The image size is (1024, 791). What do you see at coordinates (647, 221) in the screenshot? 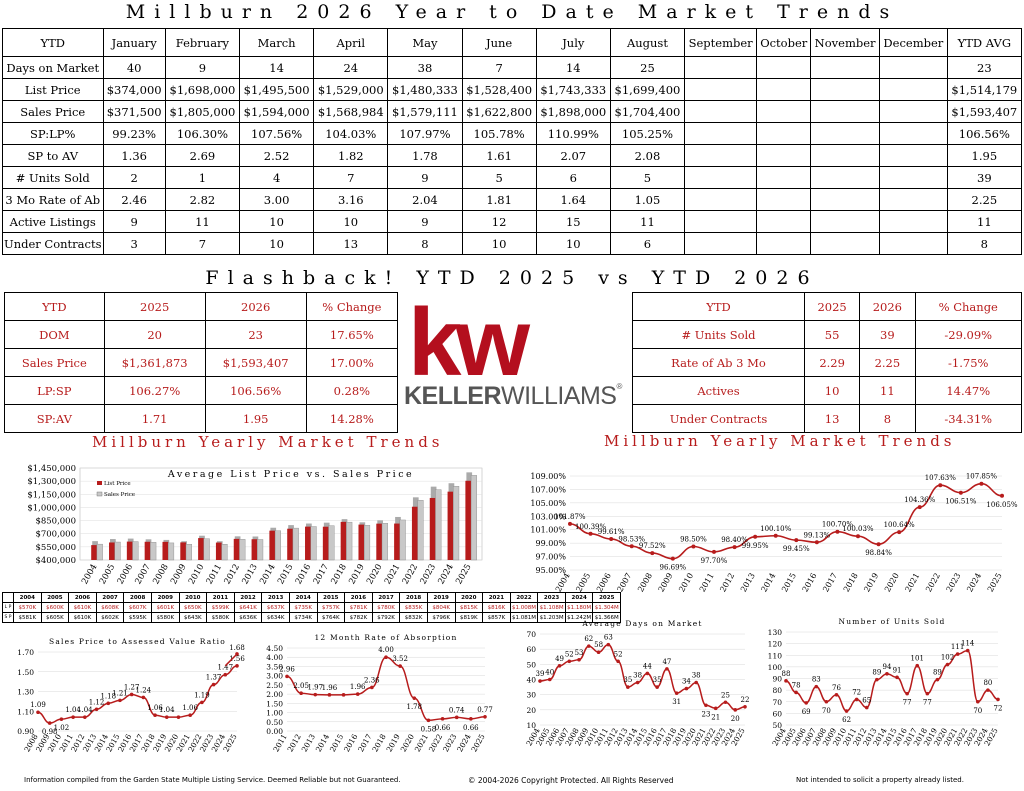
I see `ytd-cell: 11` at bounding box center [647, 221].